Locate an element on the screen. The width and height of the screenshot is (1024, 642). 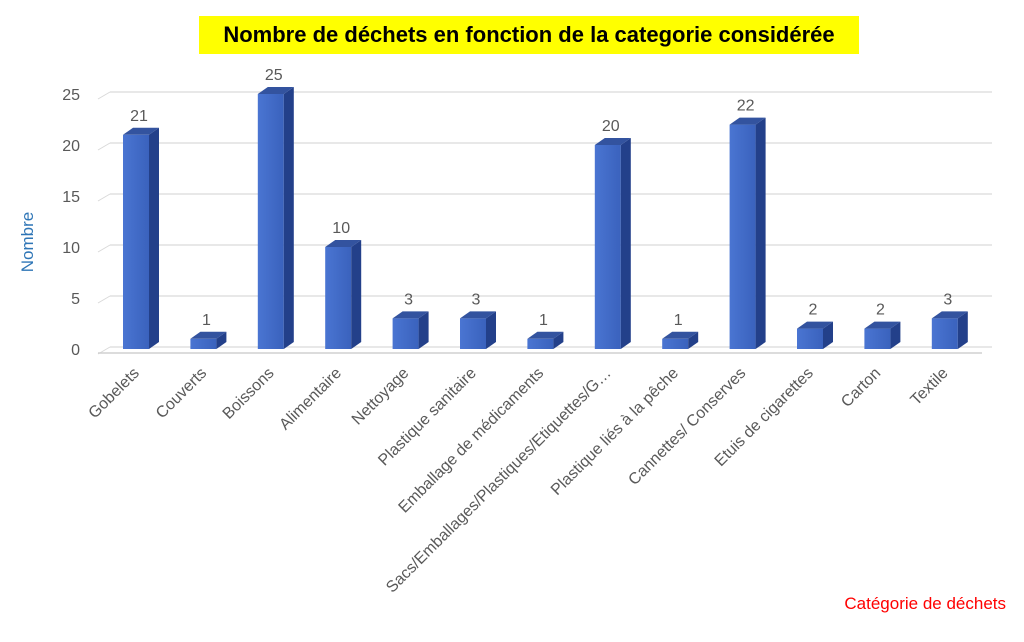
y-tick-label: 0 is located at coordinates (75, 350).